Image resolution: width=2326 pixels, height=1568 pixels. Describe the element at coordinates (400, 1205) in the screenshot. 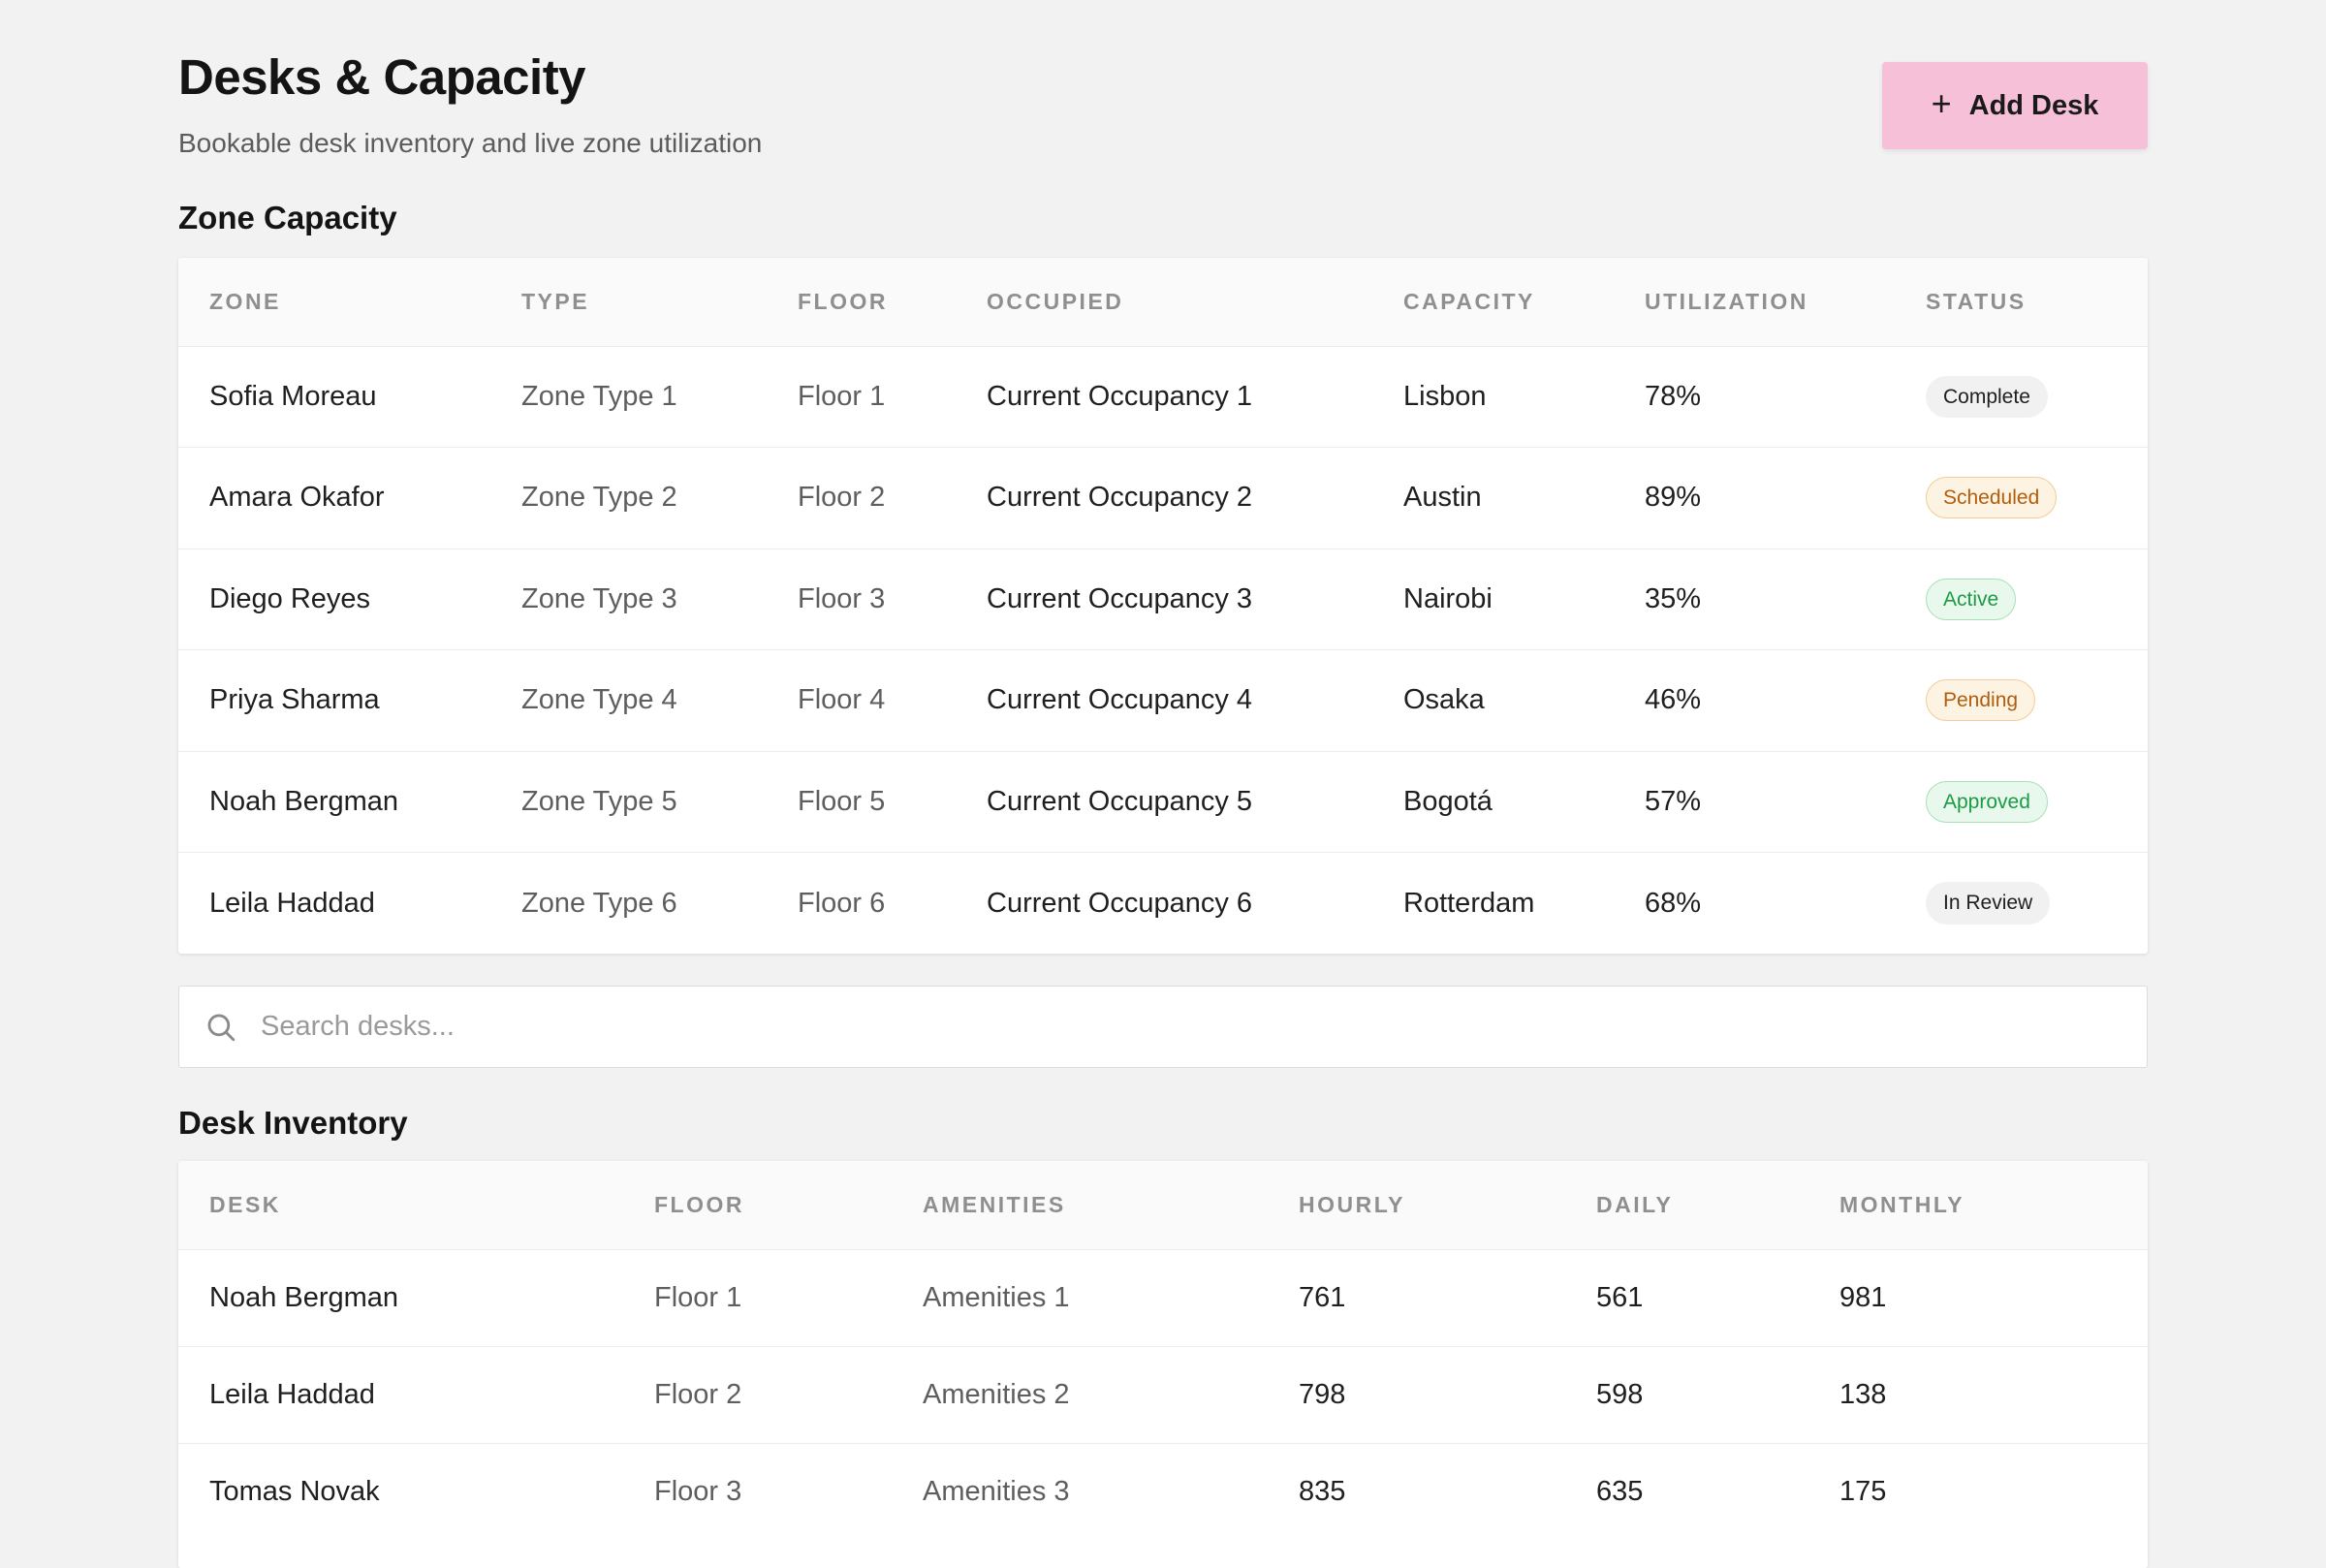

I see `column-header-desk: DESK` at that location.